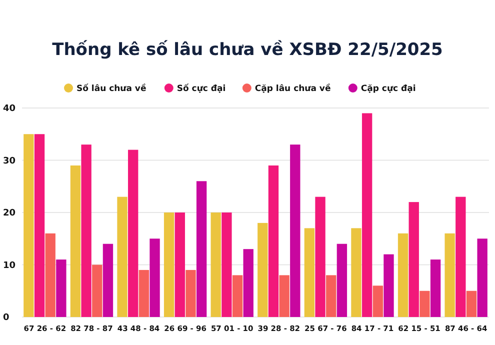 The width and height of the screenshot is (495, 345). I want to click on y-tick-label: 20, so click(9, 213).